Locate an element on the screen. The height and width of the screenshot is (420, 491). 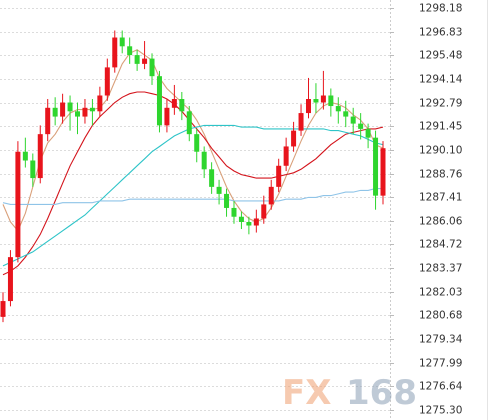
moving-average-line is located at coordinates (192, 196).